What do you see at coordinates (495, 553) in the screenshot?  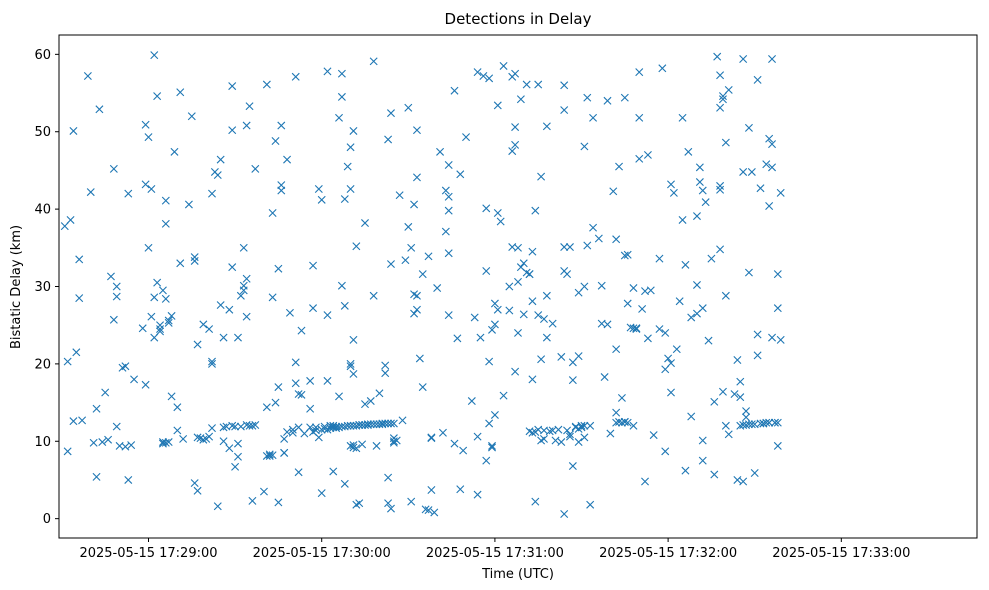 I see `x-tick-label: 2025-05-15 17:31:00` at bounding box center [495, 553].